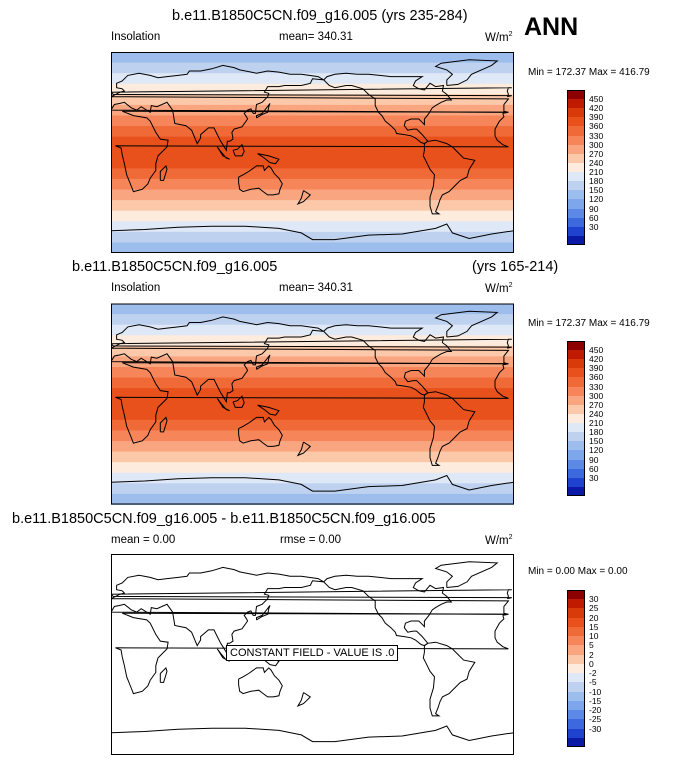 Image resolution: width=699 pixels, height=763 pixels. What do you see at coordinates (595, 700) in the screenshot?
I see `colorbar-label: -15` at bounding box center [595, 700].